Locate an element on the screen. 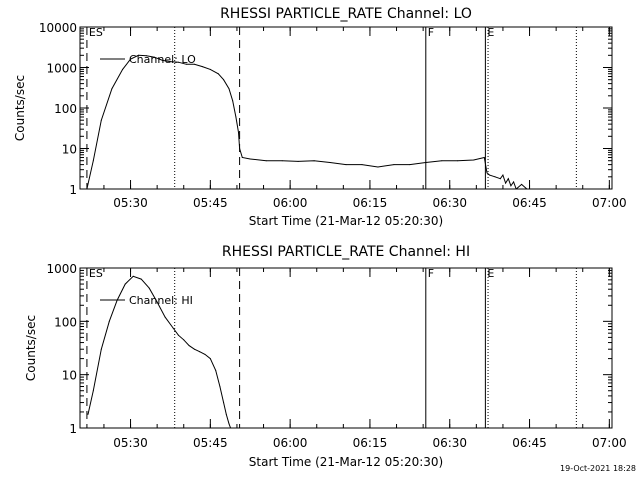 This screenshot has height=480, width=640. legend-label: Channel: HI is located at coordinates (161, 300).